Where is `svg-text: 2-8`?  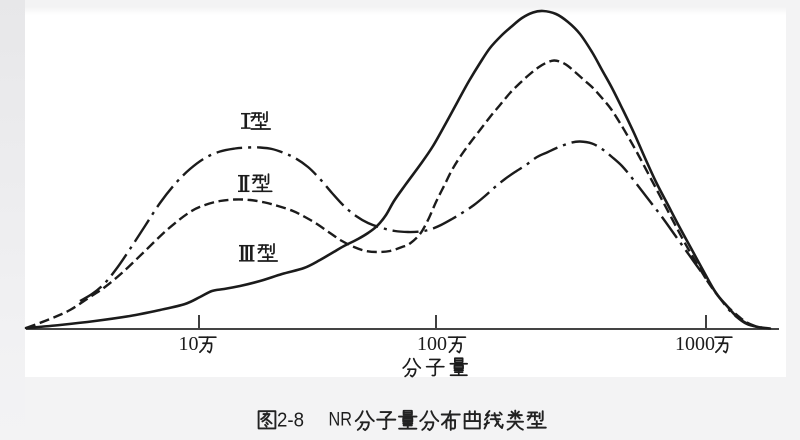 svg-text: 2-8 is located at coordinates (290, 421).